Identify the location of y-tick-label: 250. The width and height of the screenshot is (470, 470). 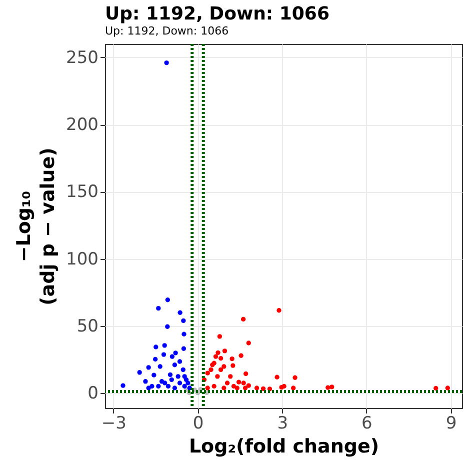
(82, 58).